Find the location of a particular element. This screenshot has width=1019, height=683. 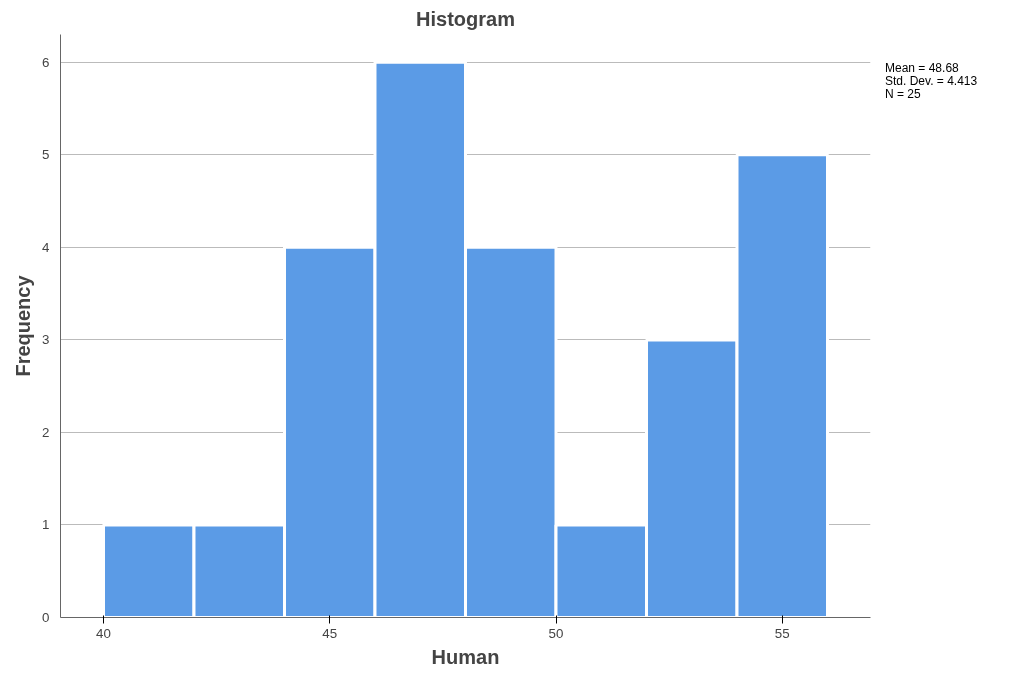

x-tick-label: 50 is located at coordinates (556, 633).